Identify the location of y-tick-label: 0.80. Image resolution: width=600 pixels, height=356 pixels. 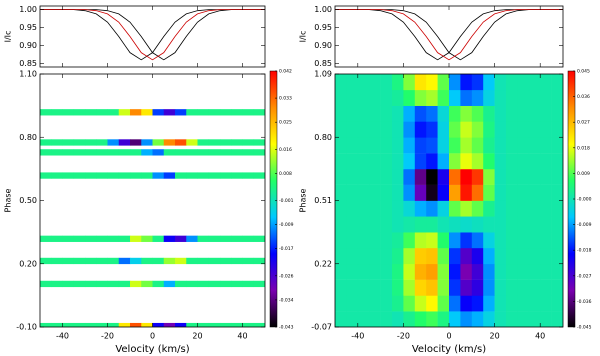
(323, 137).